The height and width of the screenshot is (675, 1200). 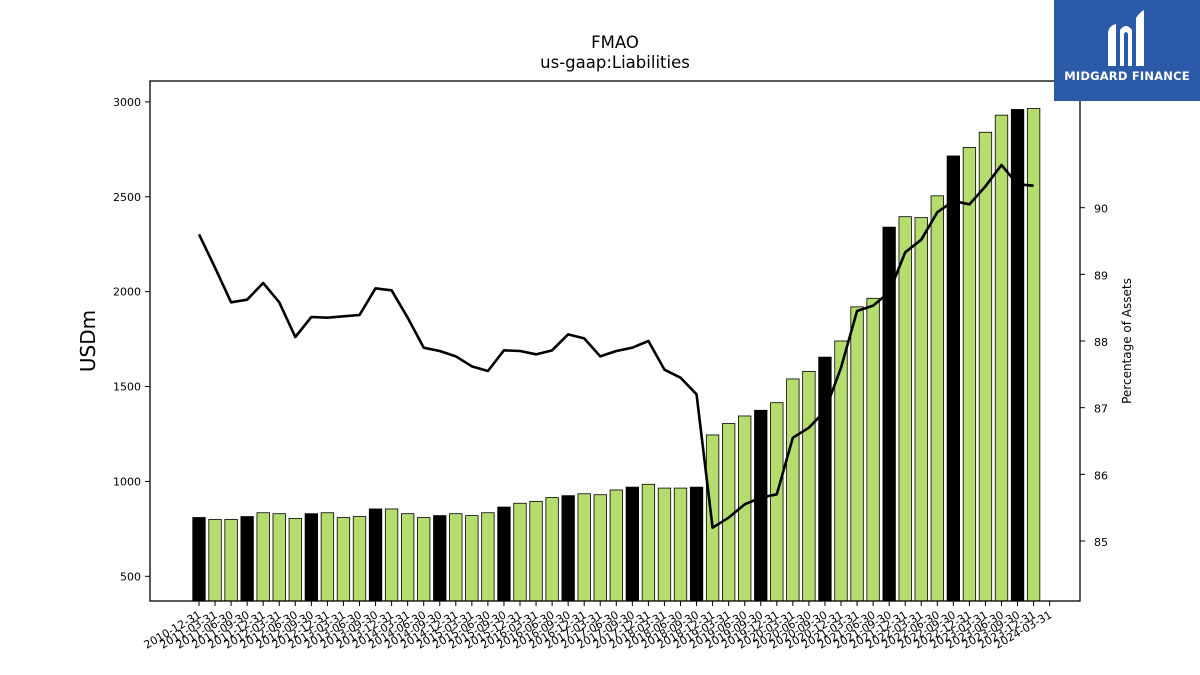 I want to click on y-tick-label: 500, so click(x=130, y=576).